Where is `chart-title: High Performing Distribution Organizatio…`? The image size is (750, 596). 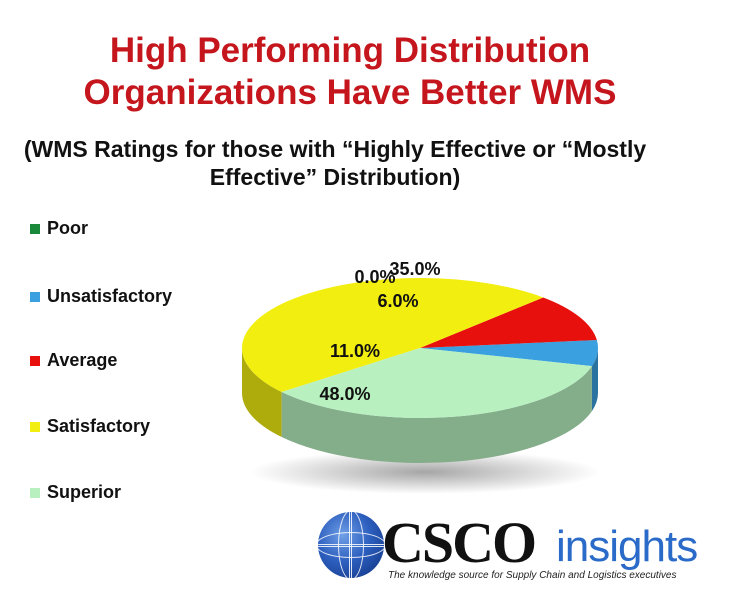 chart-title: High Performing Distribution Organizatio… is located at coordinates (350, 71).